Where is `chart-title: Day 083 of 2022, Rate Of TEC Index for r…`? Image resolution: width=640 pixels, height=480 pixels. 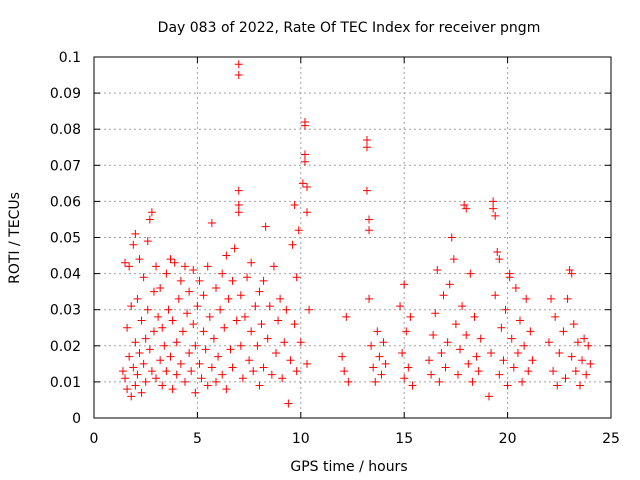 chart-title: Day 083 of 2022, Rate Of TEC Index for r… is located at coordinates (349, 28).